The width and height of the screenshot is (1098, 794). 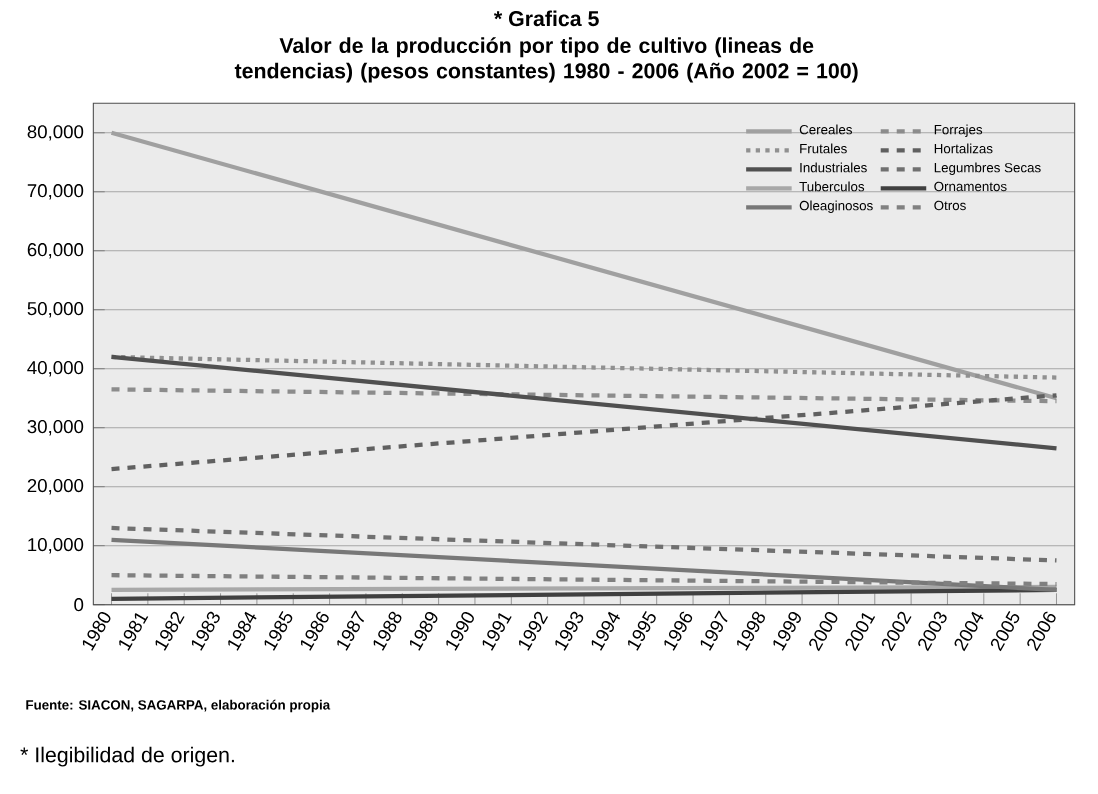 I want to click on y-tick-label: 40,000, so click(x=55, y=369).